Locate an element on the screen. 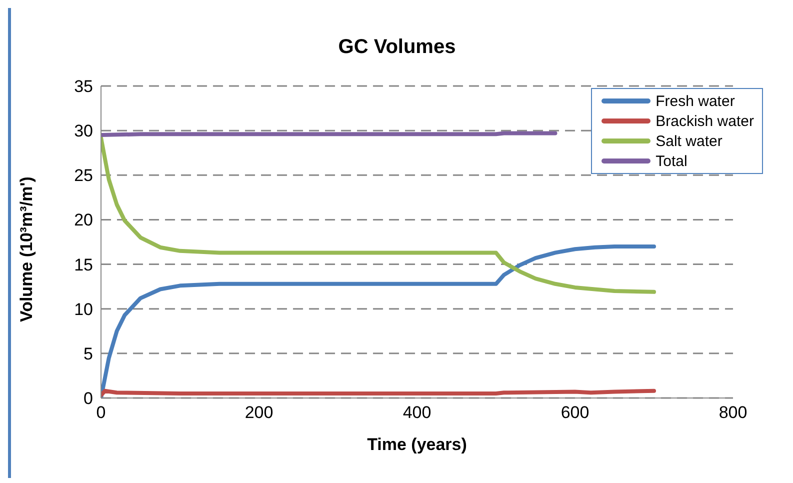  chart-title: GC Volumes is located at coordinates (397, 47).